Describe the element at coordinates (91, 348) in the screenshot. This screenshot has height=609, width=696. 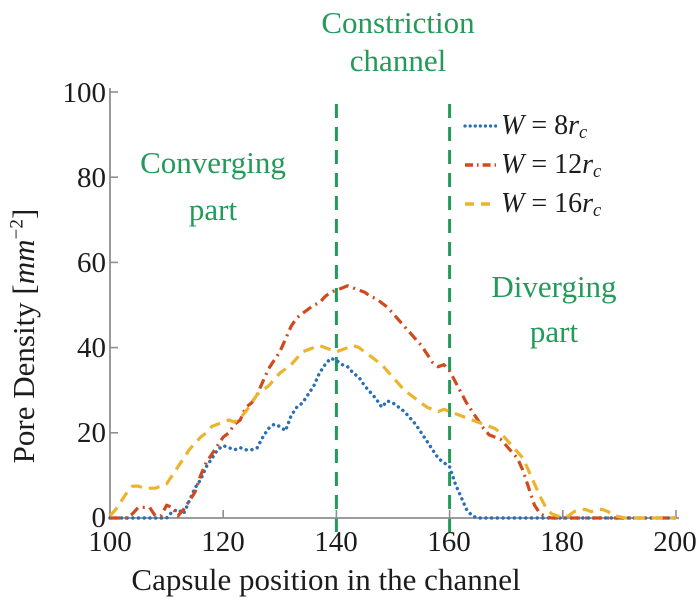
I see `y-tick-label: 40` at that location.